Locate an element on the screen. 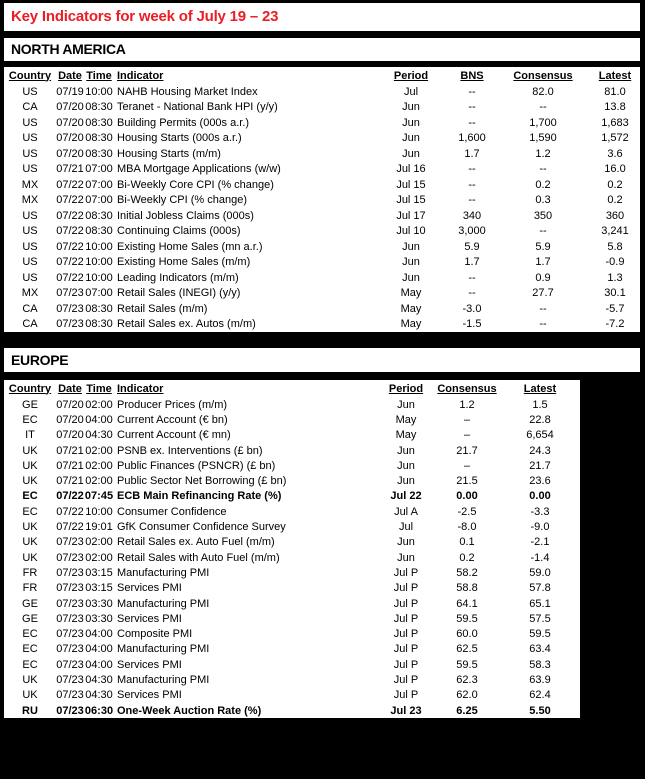  cell: 07:45 is located at coordinates (99, 496).